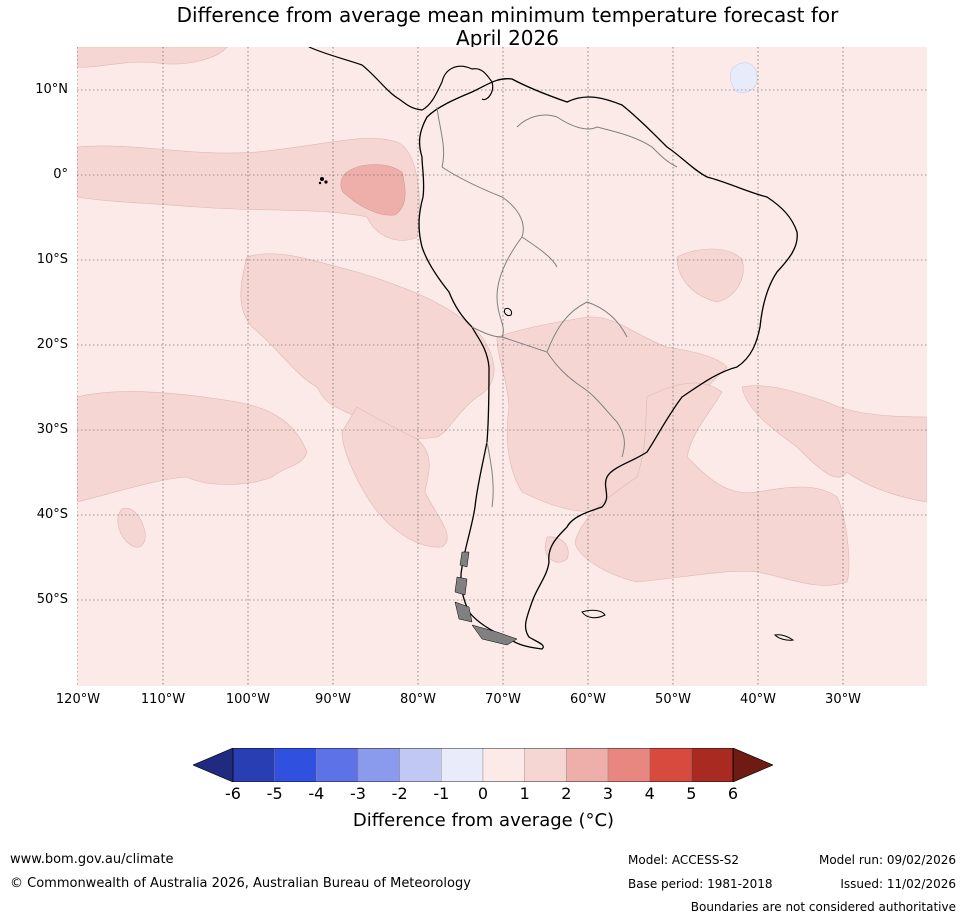  I want to click on colorbar-tick-10: 4, so click(649, 793).